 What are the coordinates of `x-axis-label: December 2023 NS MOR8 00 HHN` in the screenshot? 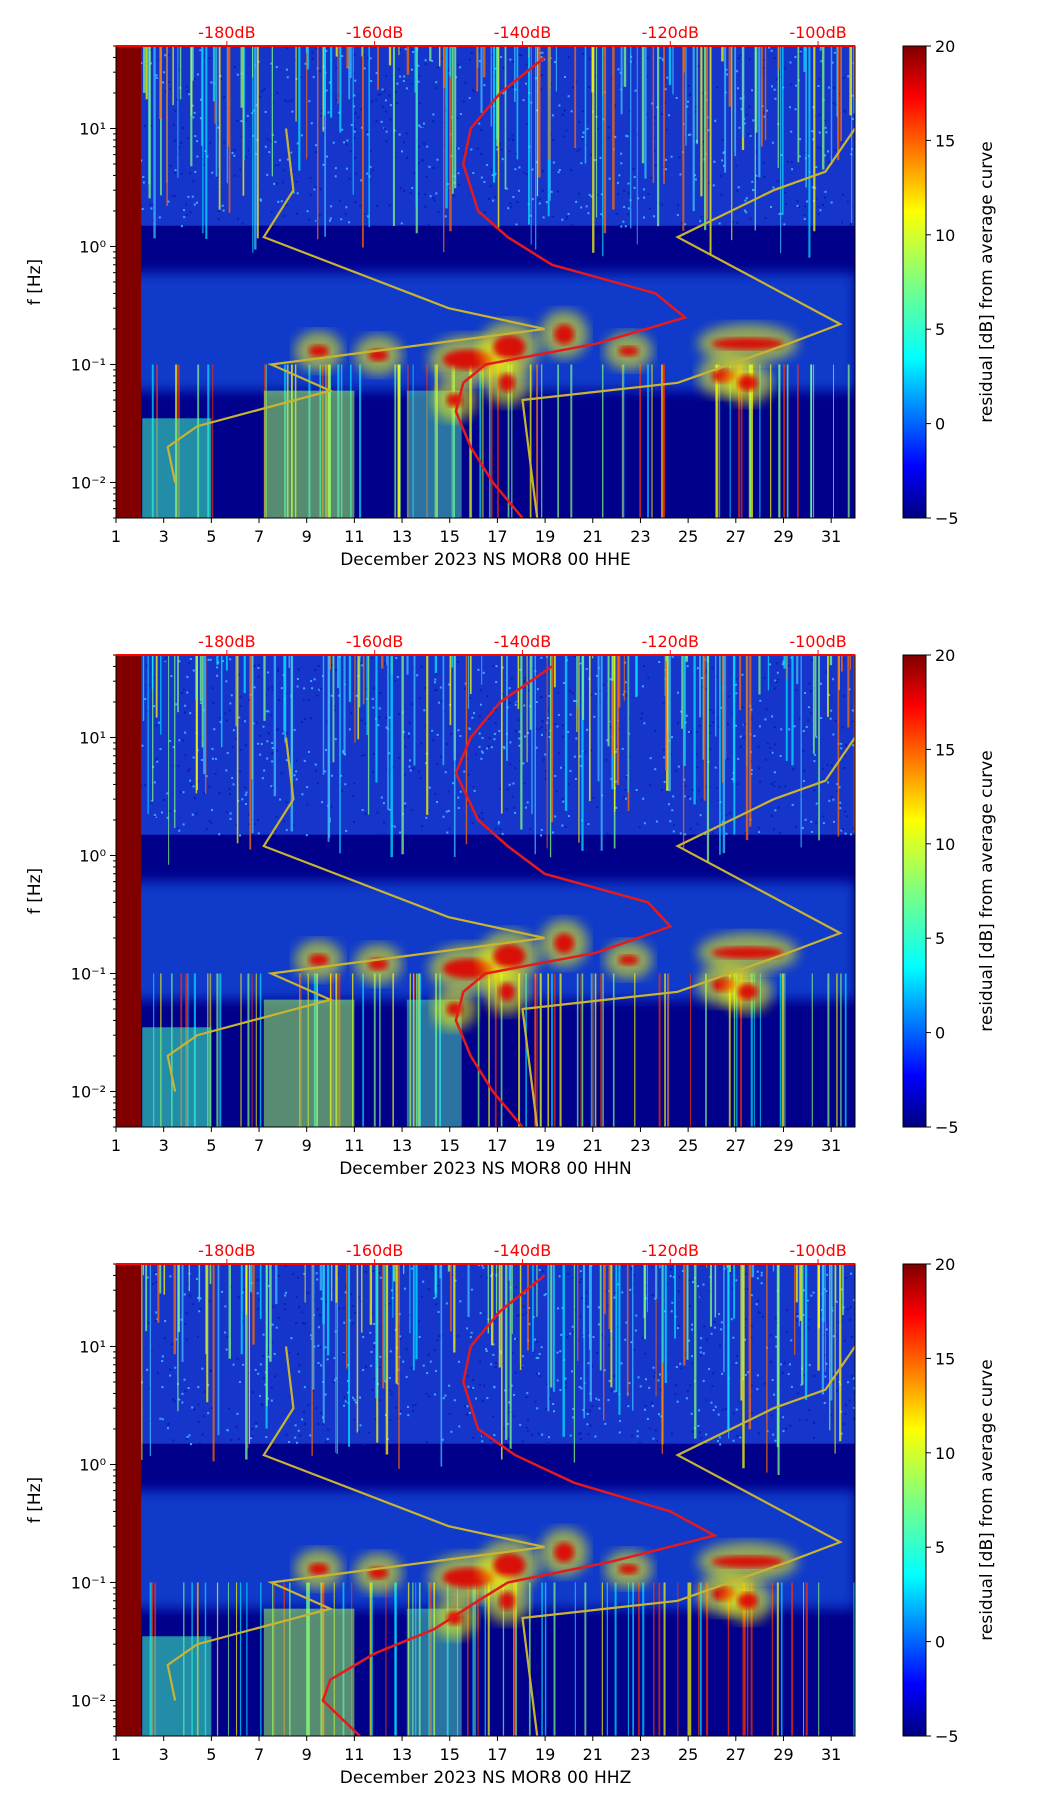 It's located at (485, 1169).